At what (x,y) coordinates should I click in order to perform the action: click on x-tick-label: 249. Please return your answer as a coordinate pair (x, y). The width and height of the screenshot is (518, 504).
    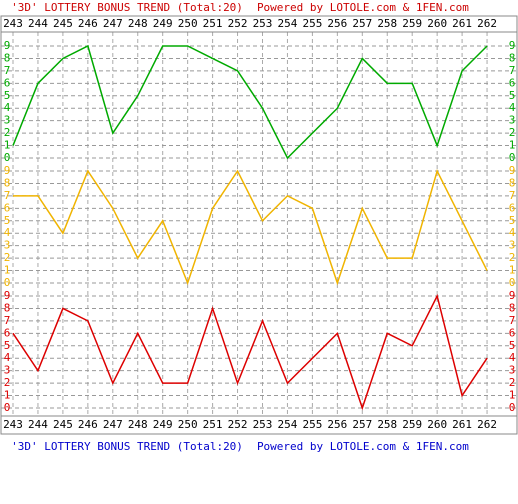
    Looking at the image, I should click on (163, 23).